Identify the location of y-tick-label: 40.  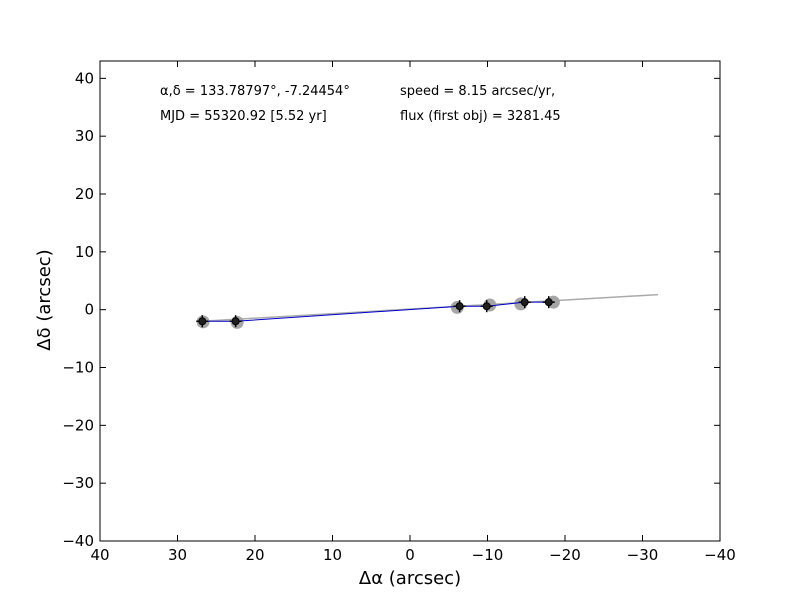
(84, 78).